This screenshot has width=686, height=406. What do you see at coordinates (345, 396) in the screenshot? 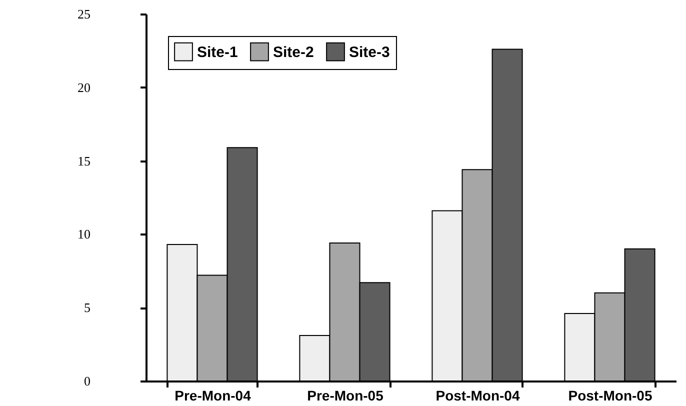
I see `x-tick-label: Pre-Mon-05` at bounding box center [345, 396].